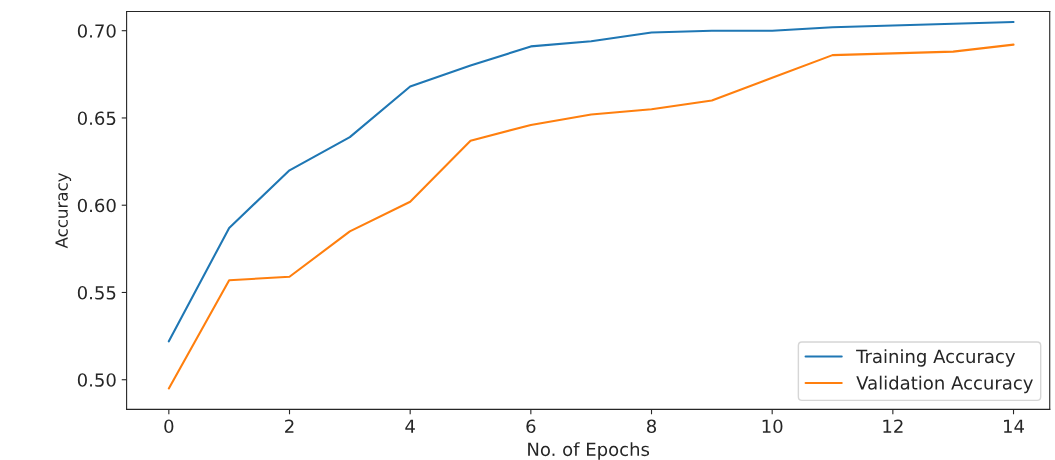 The image size is (1055, 460). I want to click on y-tick-label: 0.60, so click(96, 205).